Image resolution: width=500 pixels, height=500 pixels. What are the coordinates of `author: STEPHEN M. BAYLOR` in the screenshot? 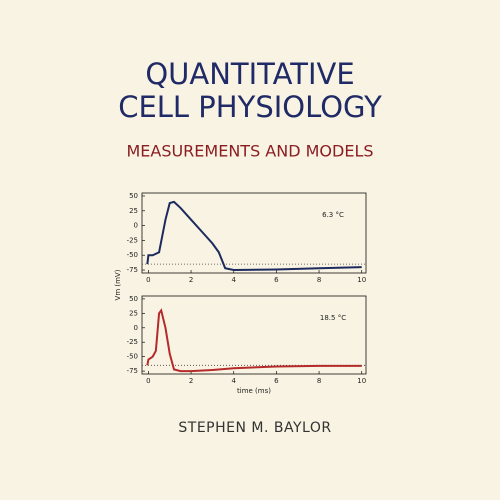 It's located at (254, 428).